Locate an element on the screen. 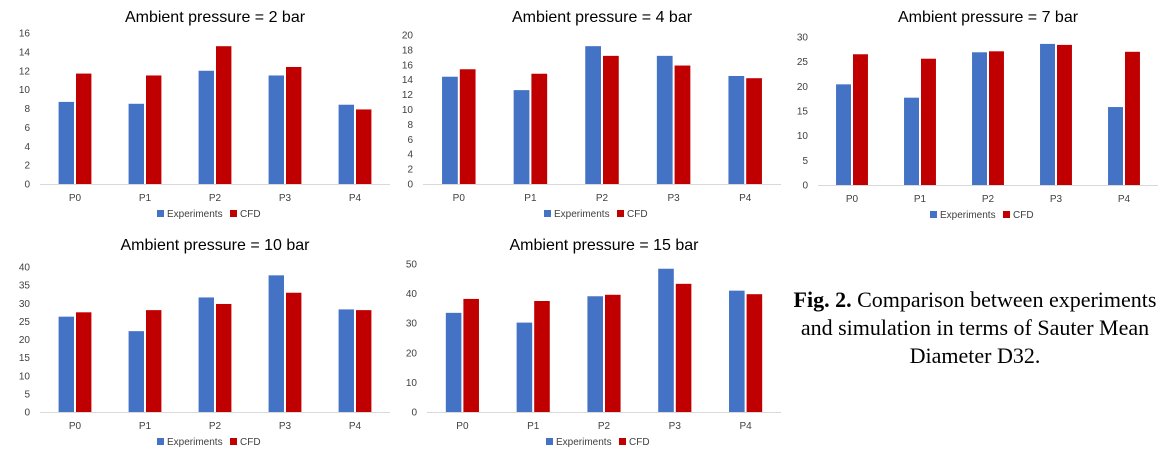  y-tick-label: 14 is located at coordinates (408, 80).